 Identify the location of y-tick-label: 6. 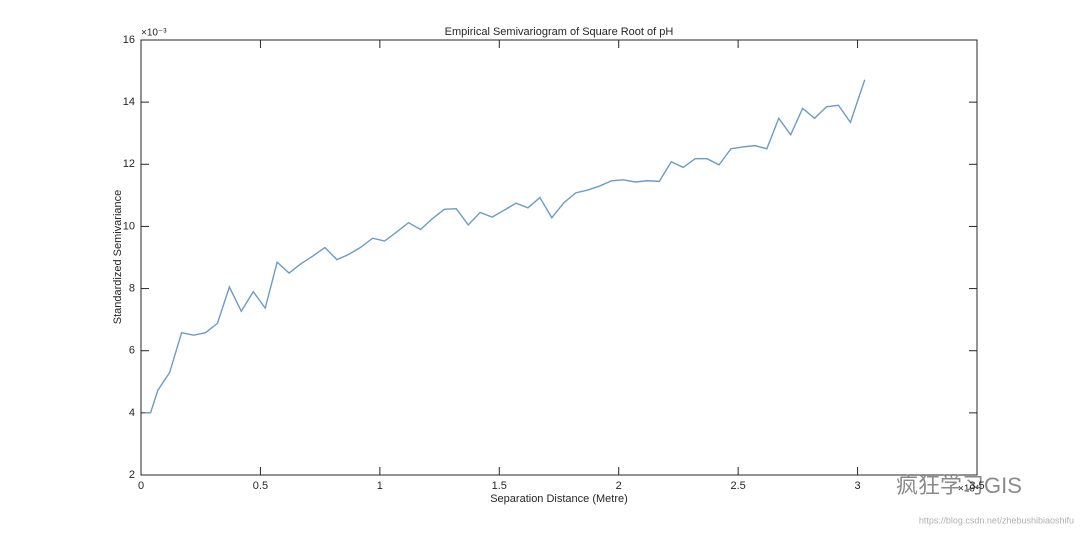
(132, 351).